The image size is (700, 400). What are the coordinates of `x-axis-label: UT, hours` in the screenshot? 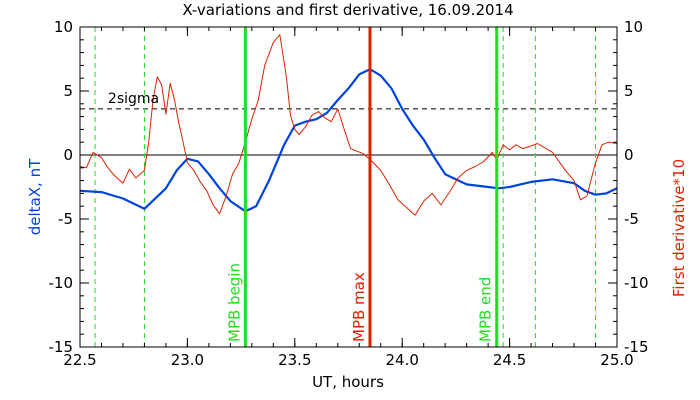 It's located at (348, 382).